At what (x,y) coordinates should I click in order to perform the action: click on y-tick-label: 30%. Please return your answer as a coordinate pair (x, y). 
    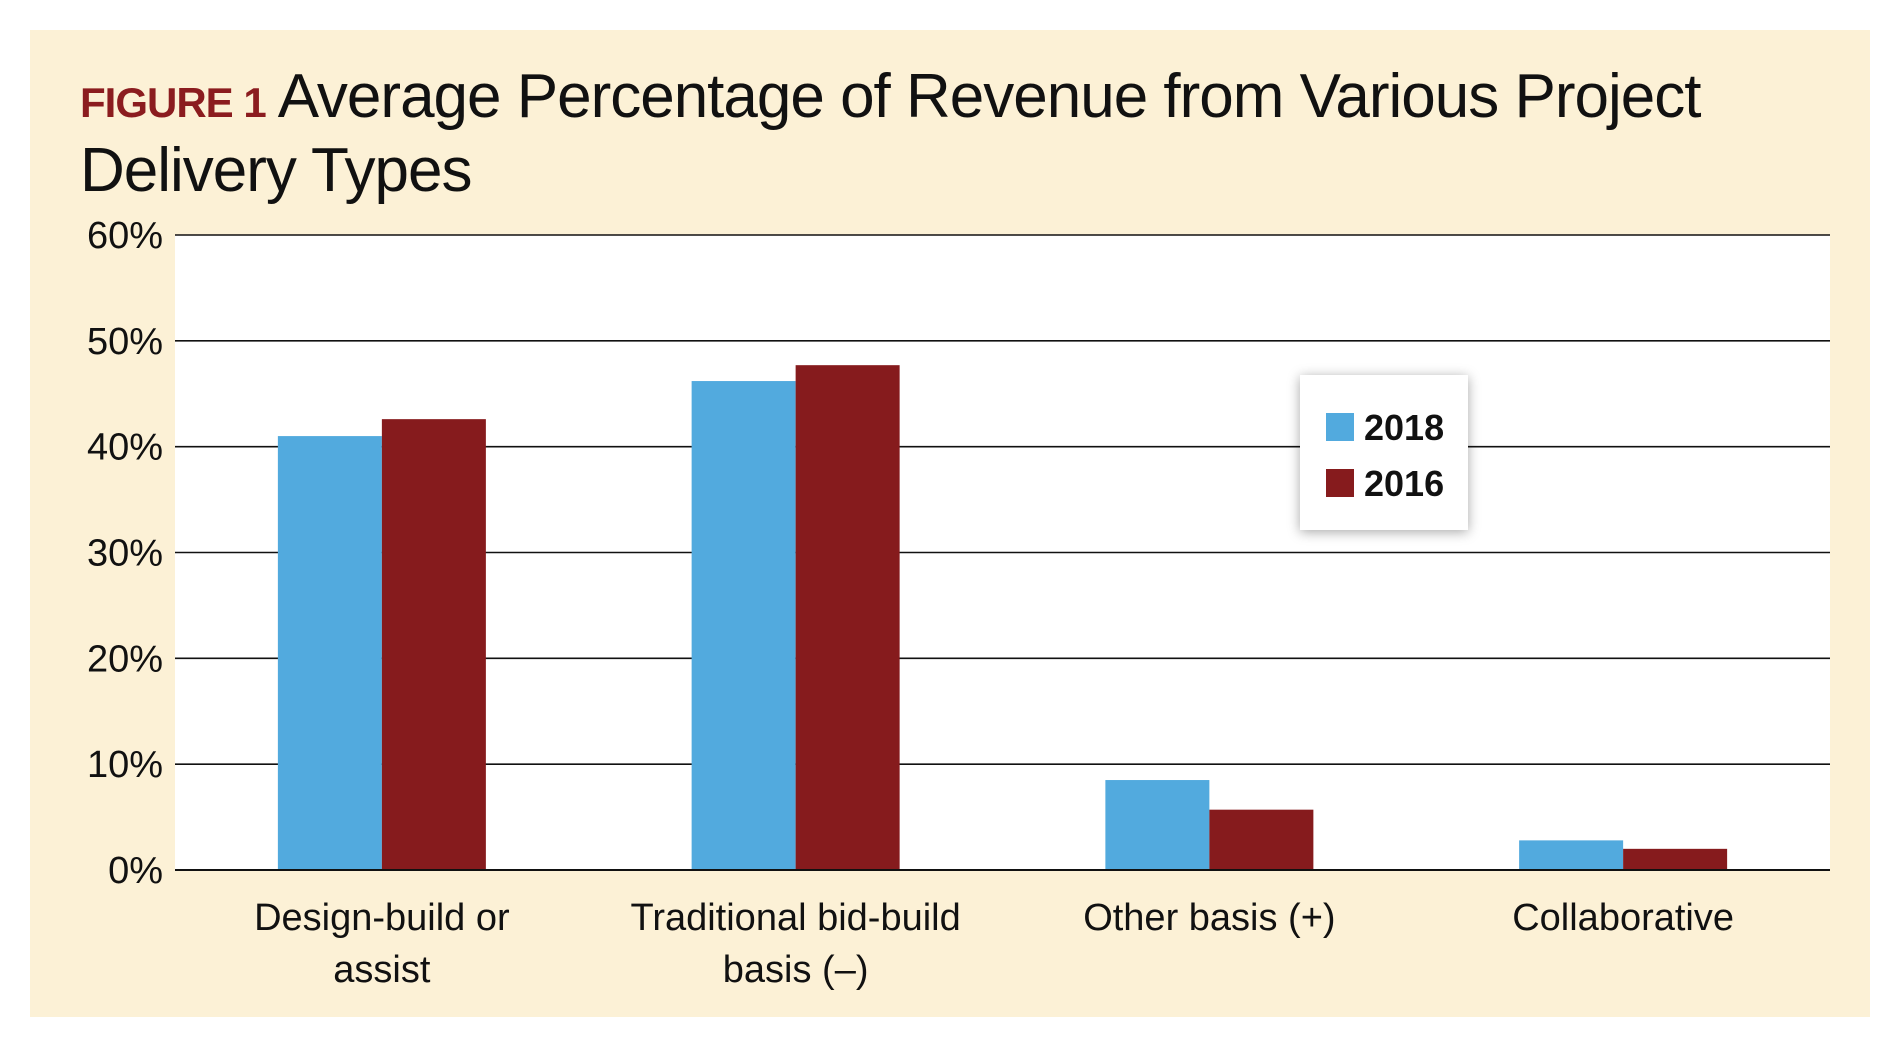
    Looking at the image, I should click on (125, 554).